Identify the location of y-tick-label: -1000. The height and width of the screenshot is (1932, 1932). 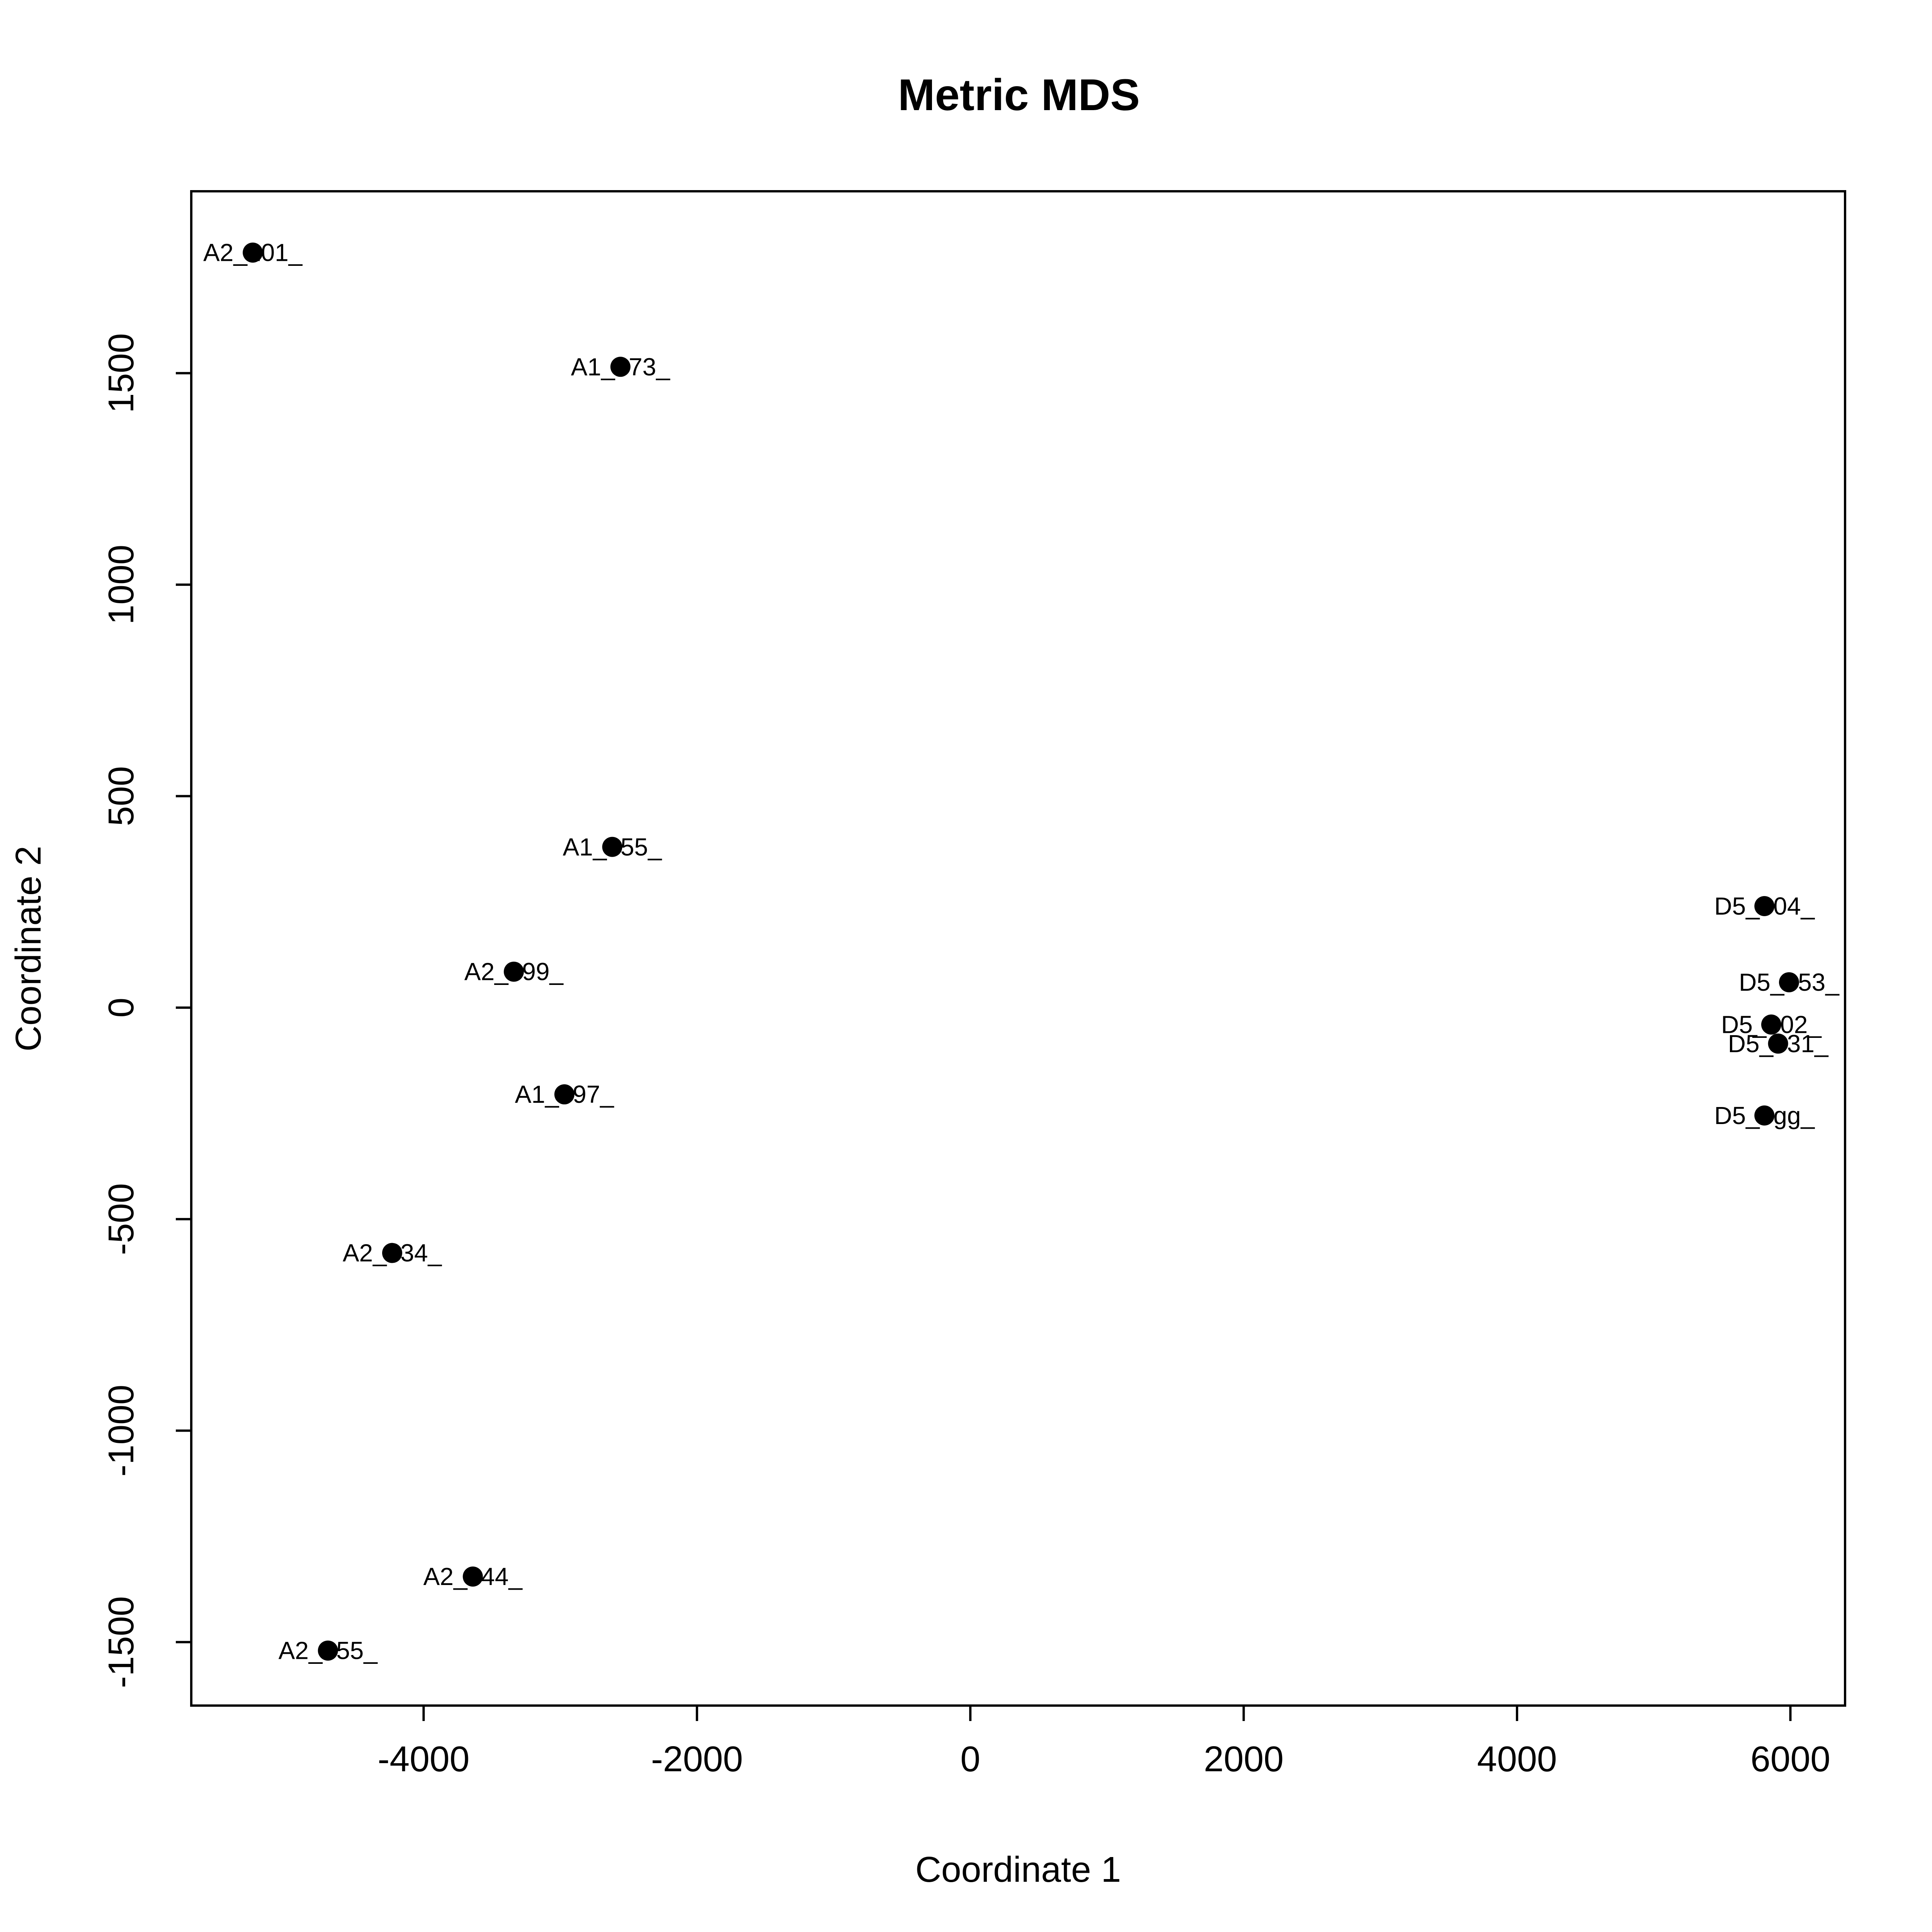
(121, 1431).